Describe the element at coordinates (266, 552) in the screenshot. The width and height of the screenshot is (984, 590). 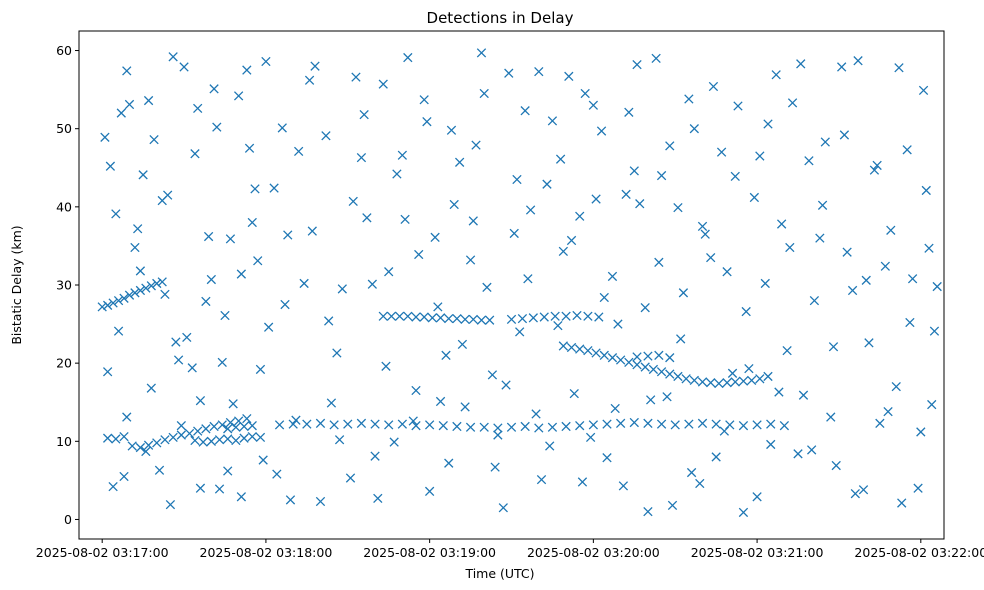
I see `x-tick-label: 2025-08-02 03:18:00` at that location.